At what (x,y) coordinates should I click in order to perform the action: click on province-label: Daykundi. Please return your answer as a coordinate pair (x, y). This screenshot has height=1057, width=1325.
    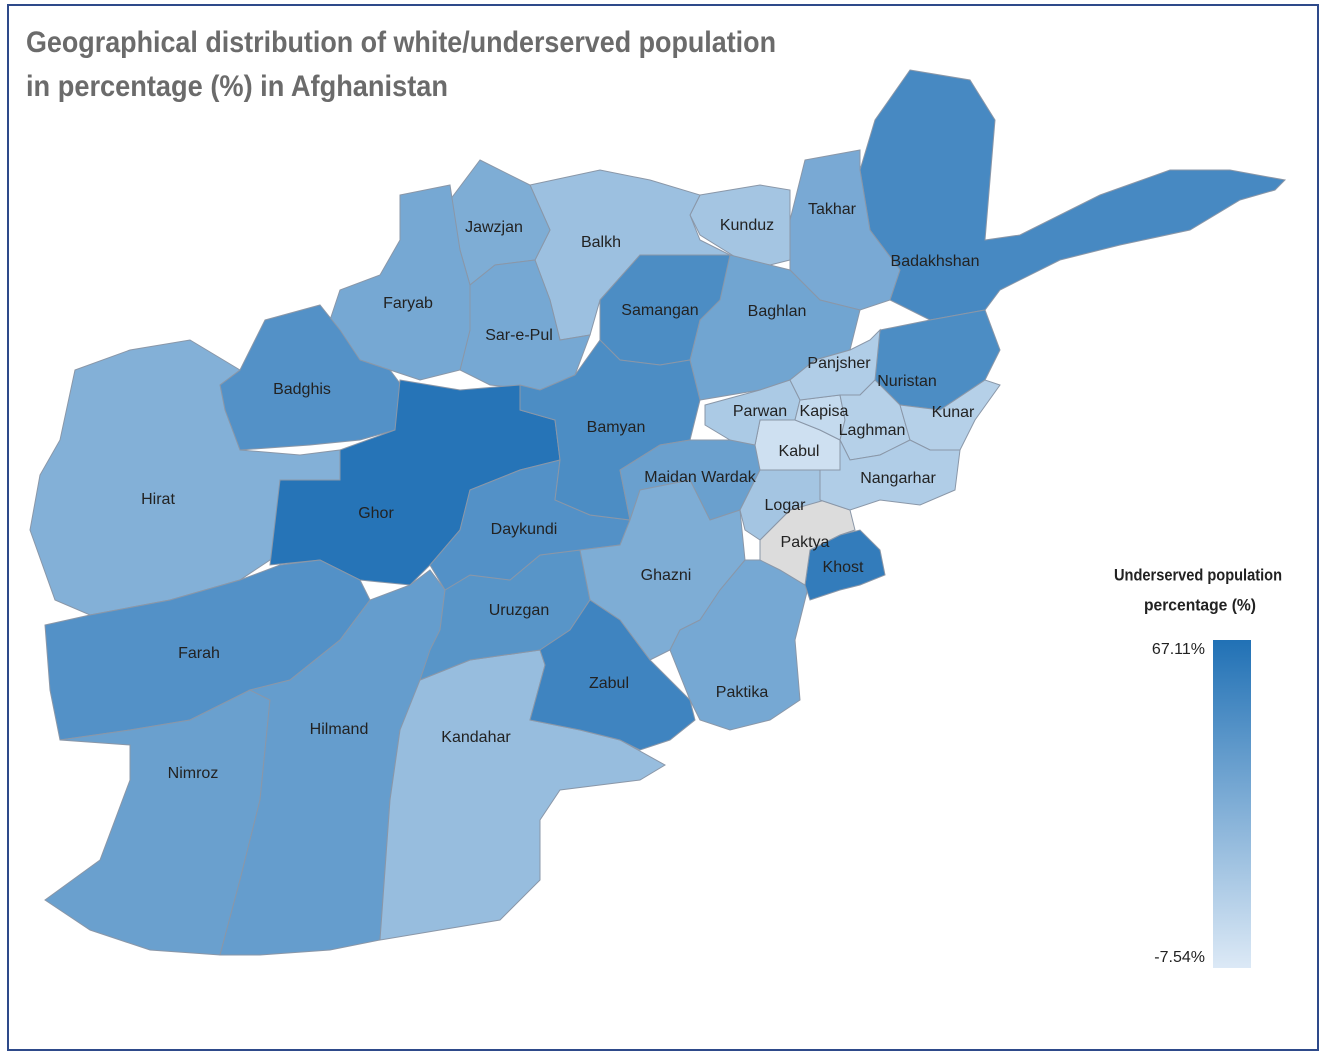
    Looking at the image, I should click on (524, 529).